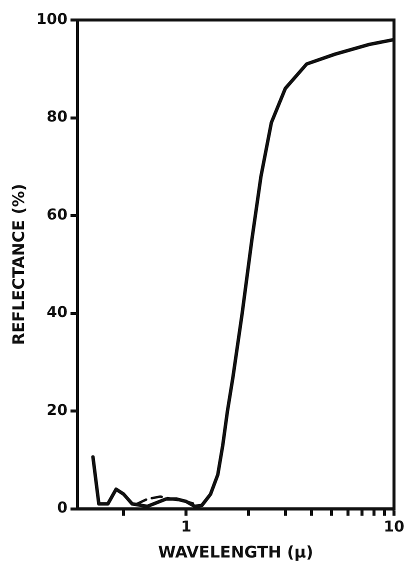 This screenshot has width=408, height=571. Describe the element at coordinates (57, 312) in the screenshot. I see `y-tick-label: 40` at that location.